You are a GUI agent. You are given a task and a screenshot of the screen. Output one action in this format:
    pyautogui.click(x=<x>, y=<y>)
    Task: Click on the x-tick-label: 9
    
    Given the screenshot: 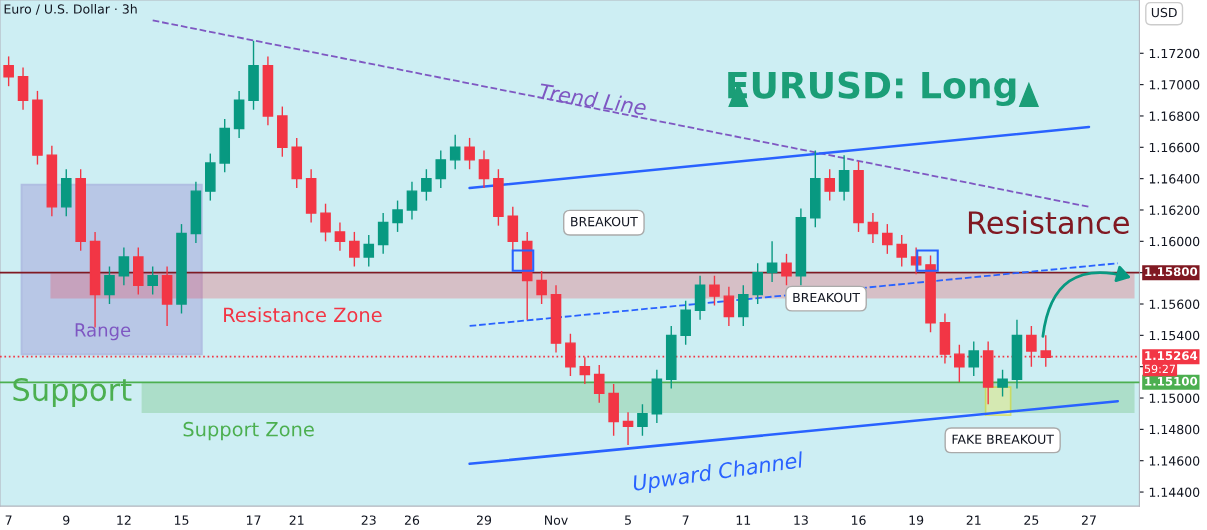 What is the action you would take?
    pyautogui.click(x=66, y=520)
    